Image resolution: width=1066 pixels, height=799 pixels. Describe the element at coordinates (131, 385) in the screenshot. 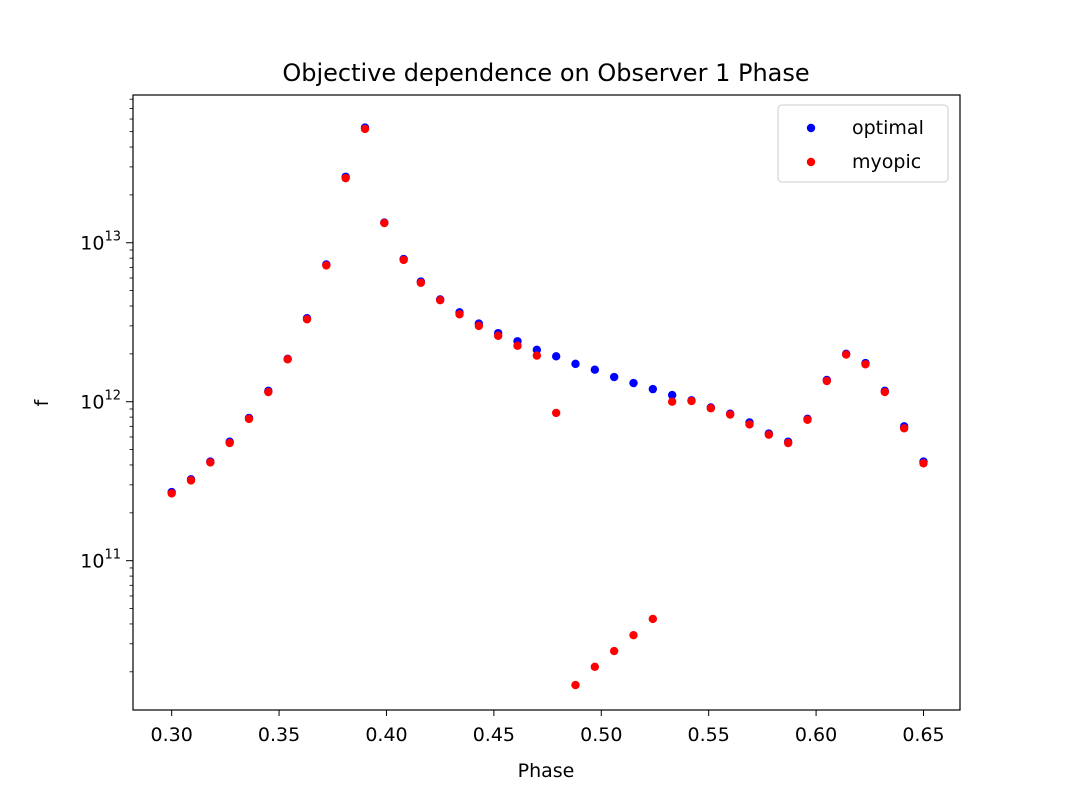

I see `y-axis-minor-ticks` at that location.